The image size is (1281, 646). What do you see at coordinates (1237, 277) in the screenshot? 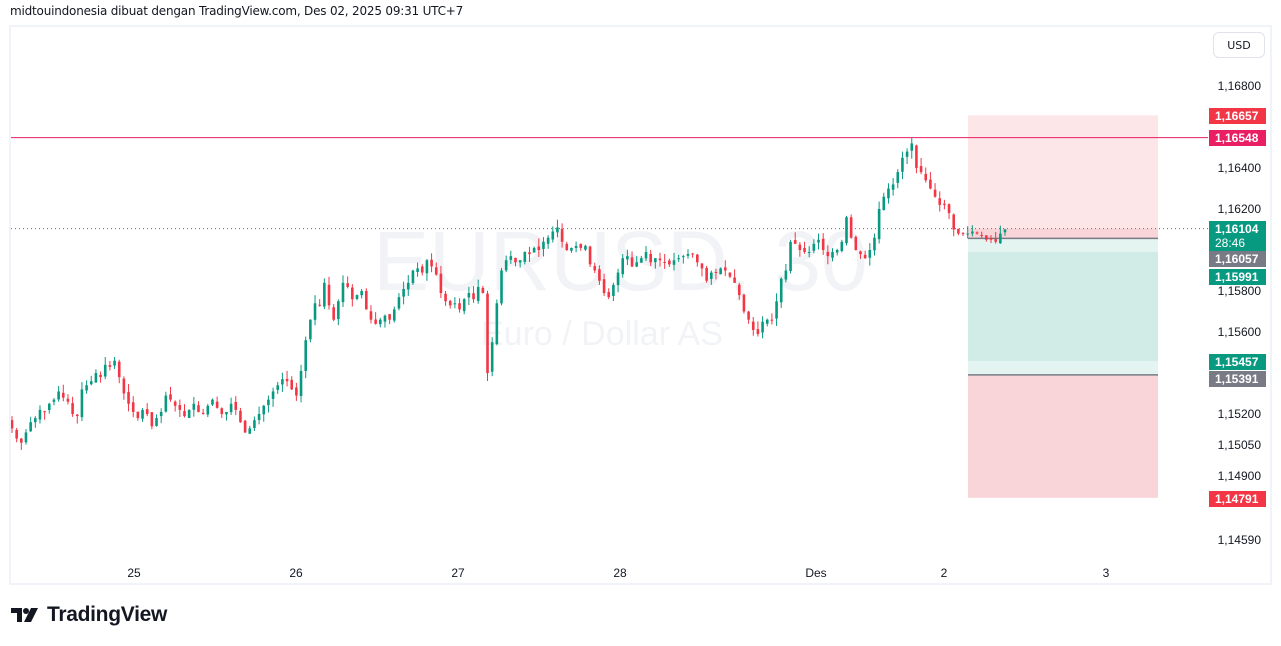
I see `long-target-label: 1,15991` at bounding box center [1237, 277].